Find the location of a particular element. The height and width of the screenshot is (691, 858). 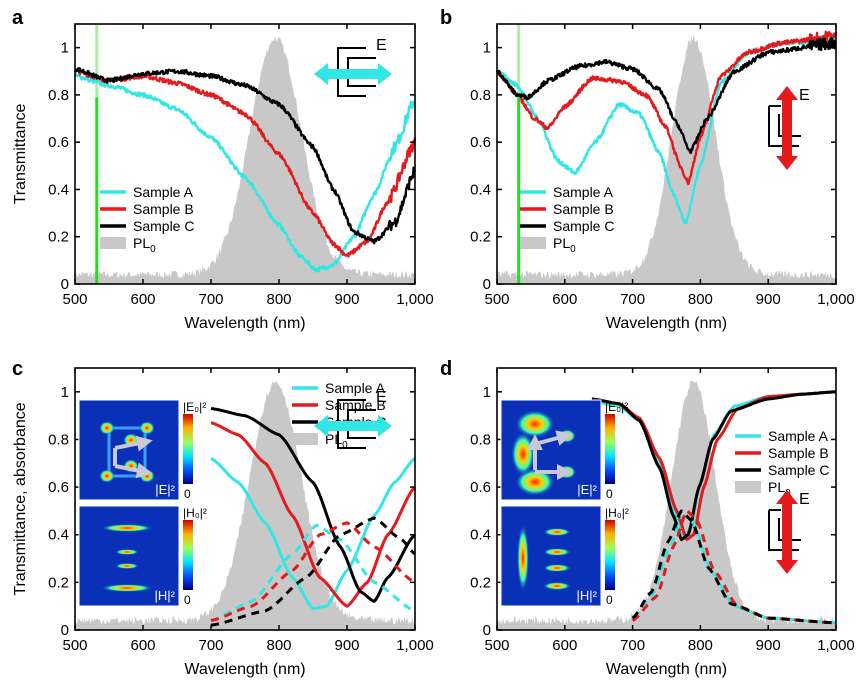

inset-ring-outline is located at coordinates (127, 452).